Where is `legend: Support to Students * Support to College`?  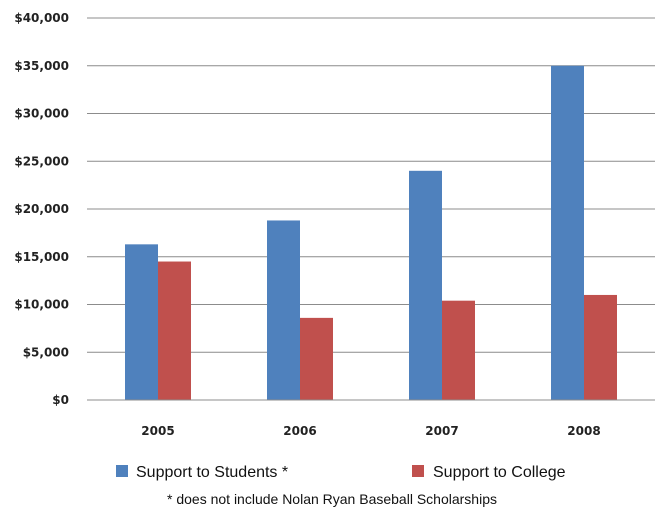
legend: Support to Students * Support to College is located at coordinates (341, 472).